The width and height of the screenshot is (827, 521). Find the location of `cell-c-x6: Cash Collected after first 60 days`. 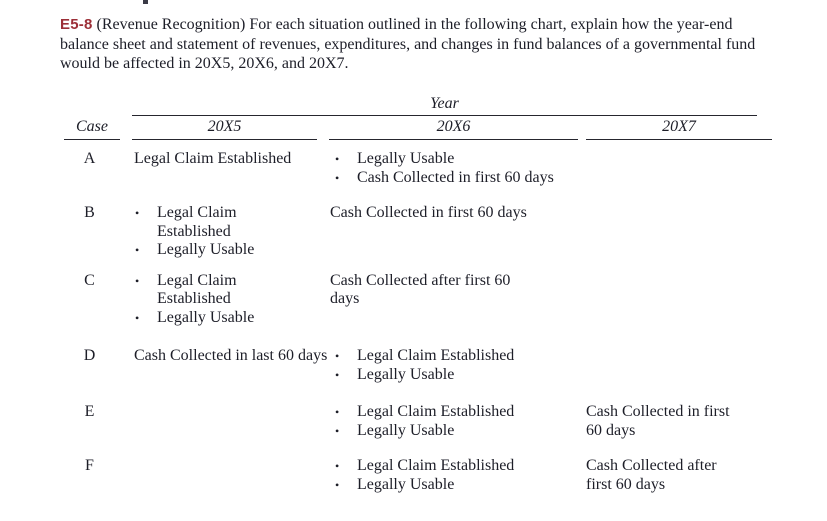

cell-c-x6: Cash Collected after first 60 days is located at coordinates (457, 290).